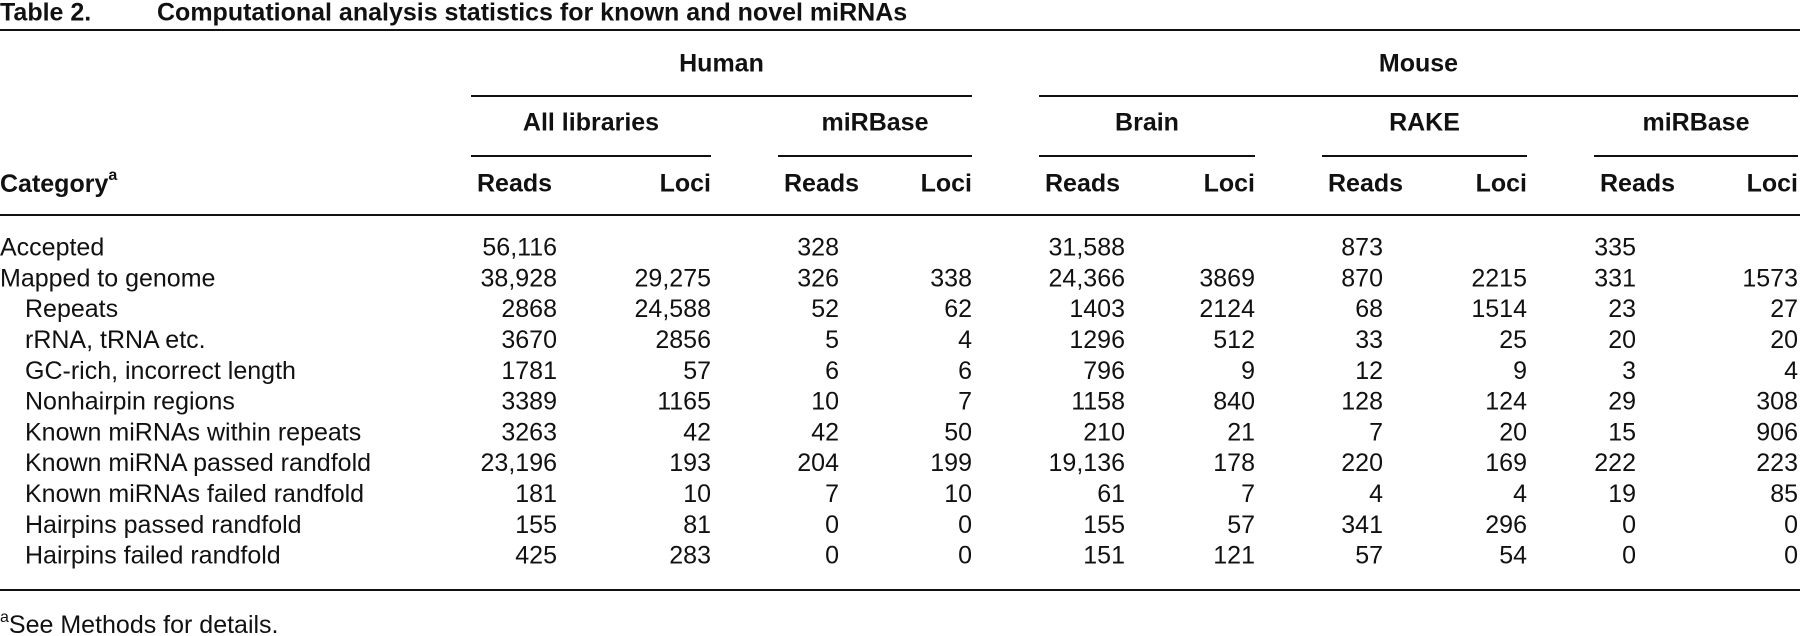 This screenshot has width=1800, height=636. What do you see at coordinates (697, 525) in the screenshot?
I see `cell: 81` at bounding box center [697, 525].